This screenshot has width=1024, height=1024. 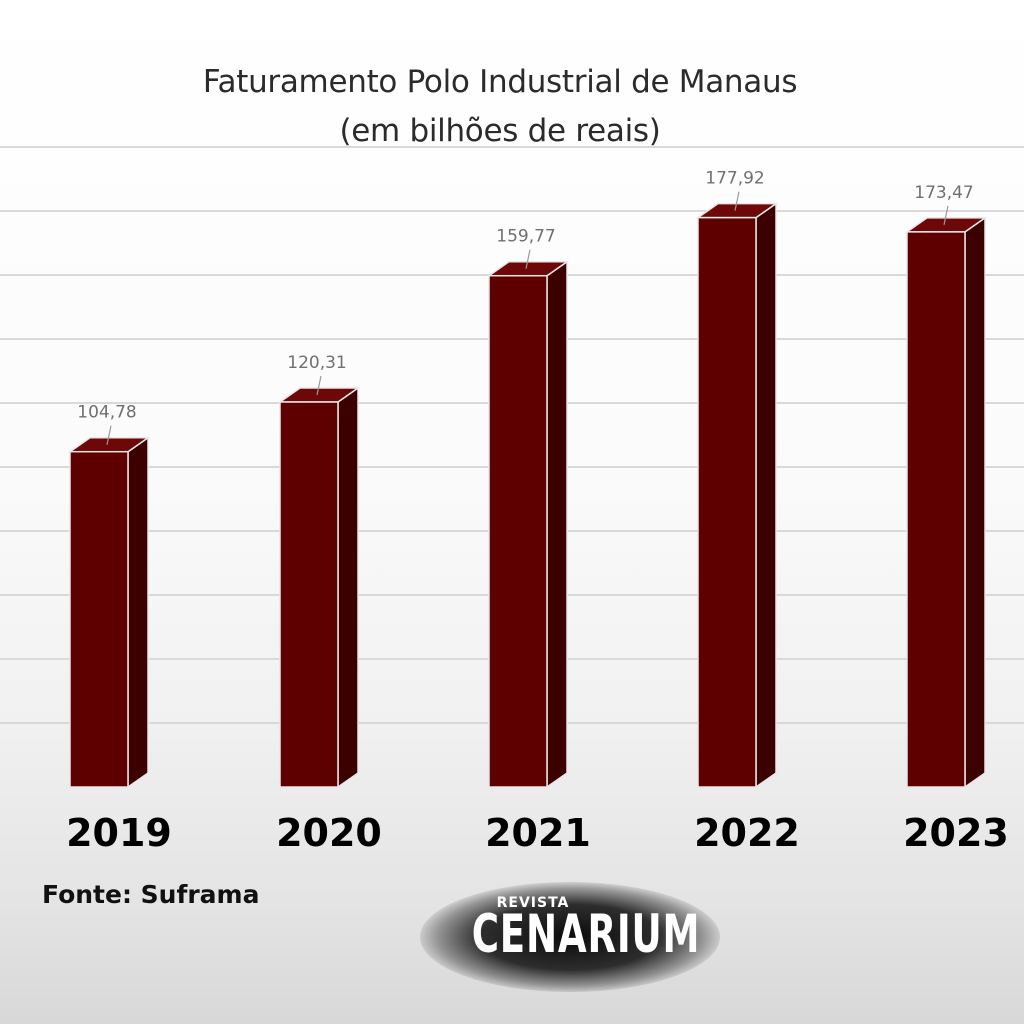 What do you see at coordinates (525, 237) in the screenshot?
I see `value-label: 159,77` at bounding box center [525, 237].